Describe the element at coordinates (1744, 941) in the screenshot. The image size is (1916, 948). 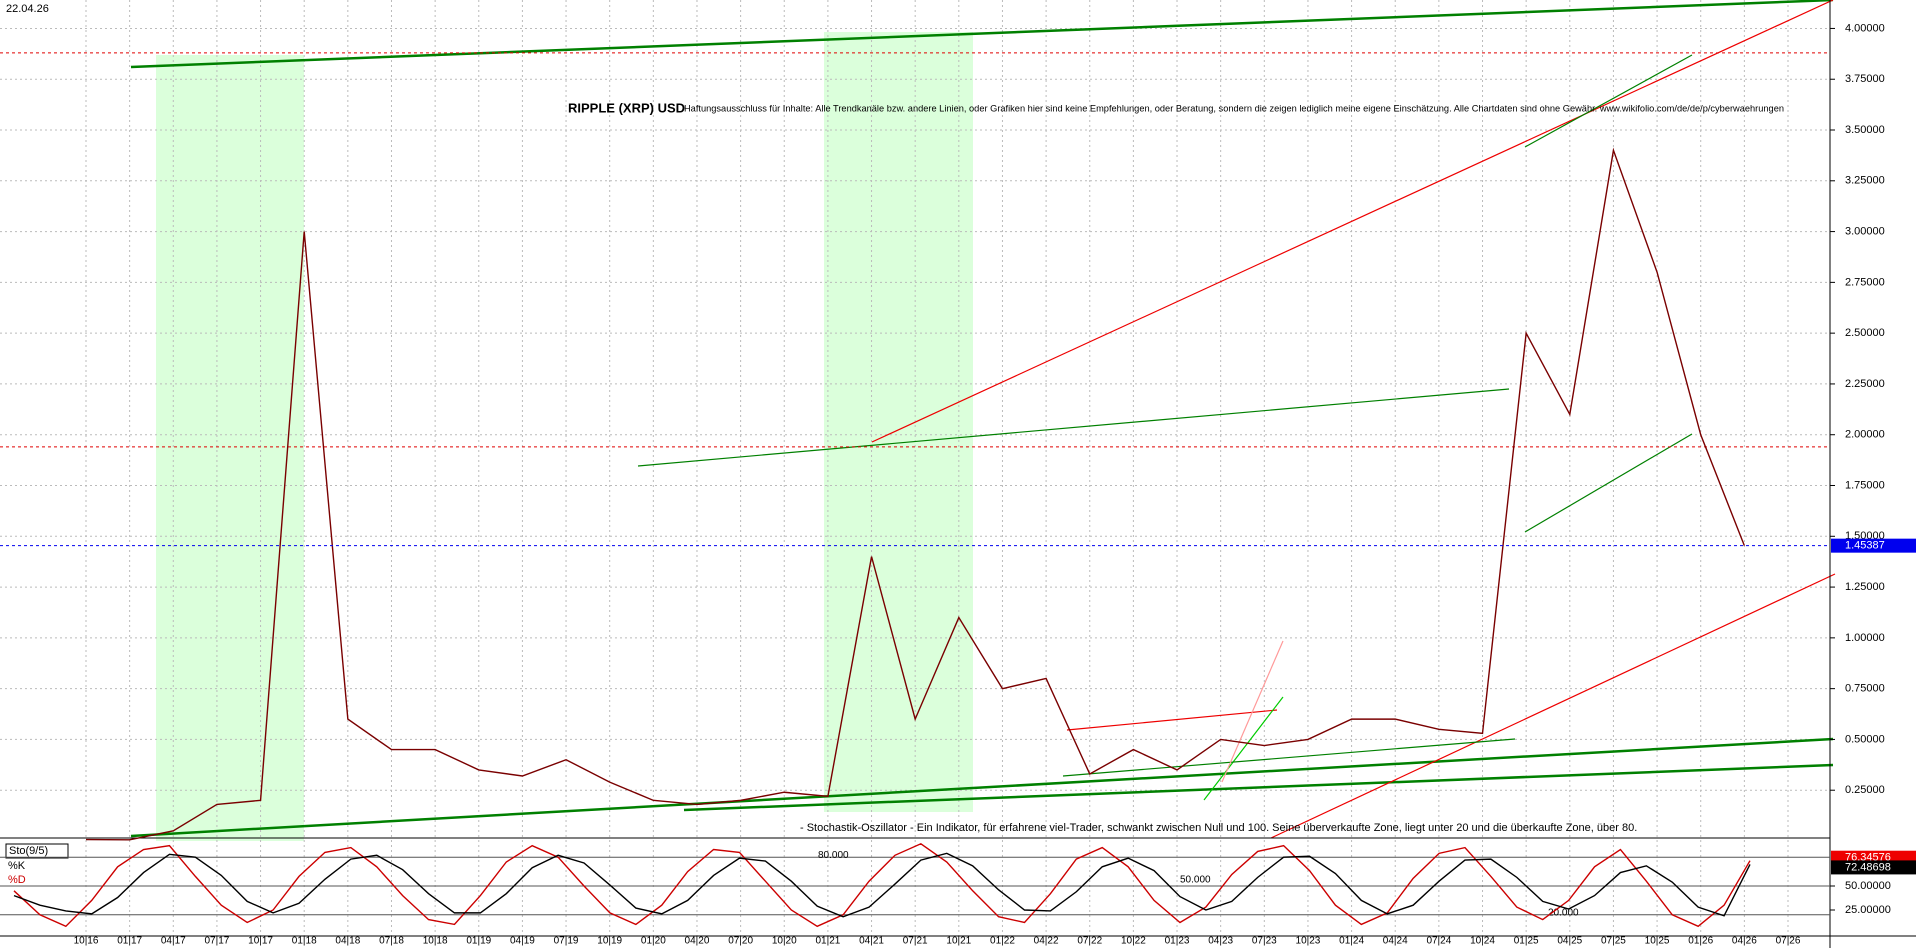
I see `x-tick-label: 04|26` at that location.